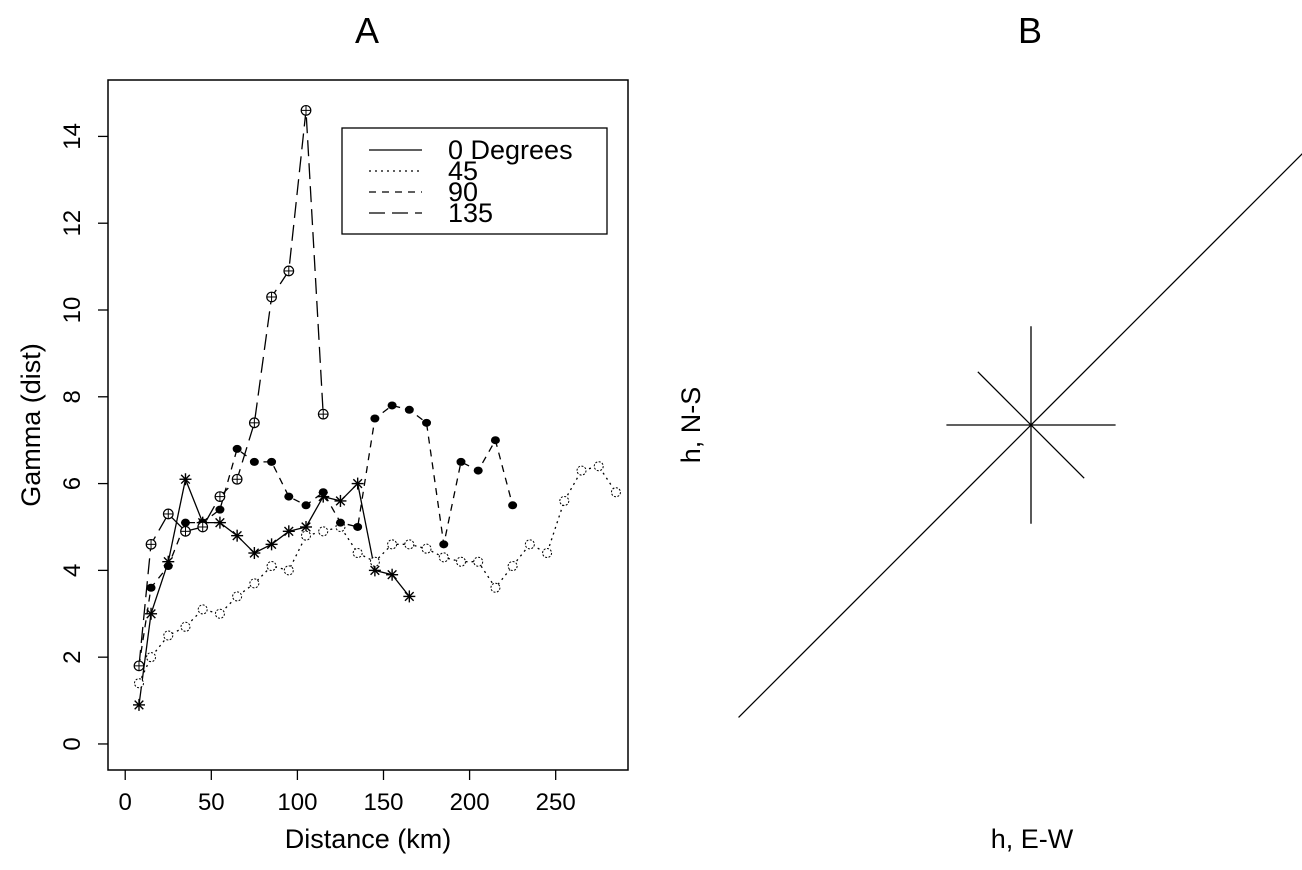  Describe the element at coordinates (368, 839) in the screenshot. I see `x-axis-label: Distance (km)` at that location.